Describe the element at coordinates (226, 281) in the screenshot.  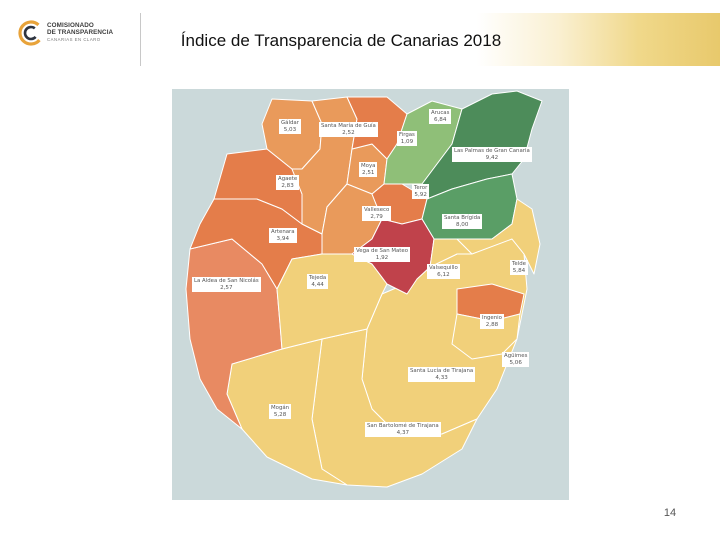
I see `municipality-name: La Aldea de San Nicolás` at that location.